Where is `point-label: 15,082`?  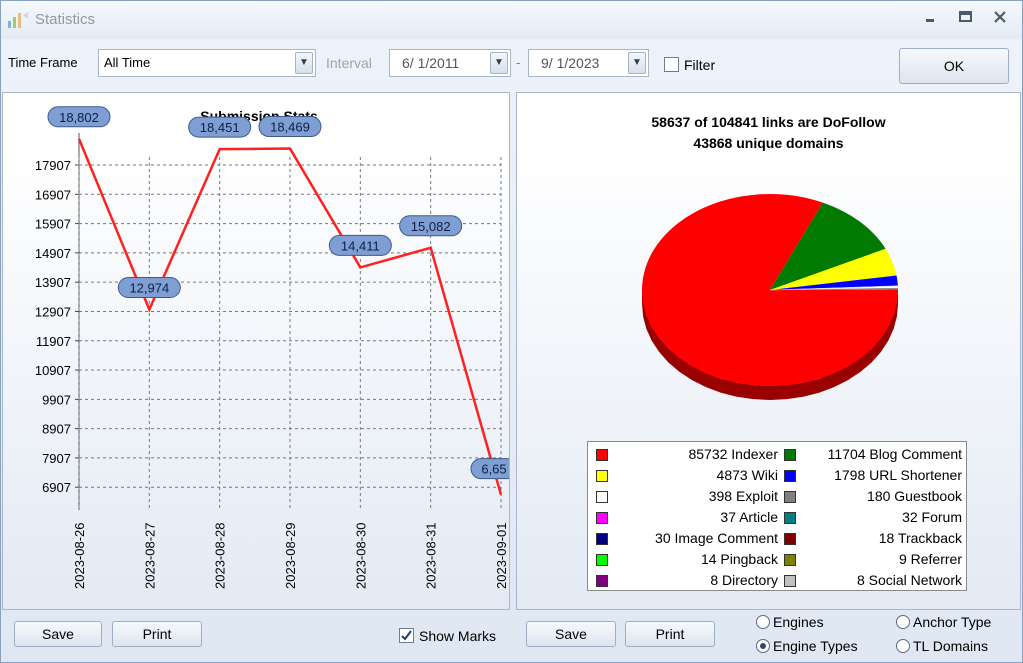
point-label: 15,082 is located at coordinates (431, 226).